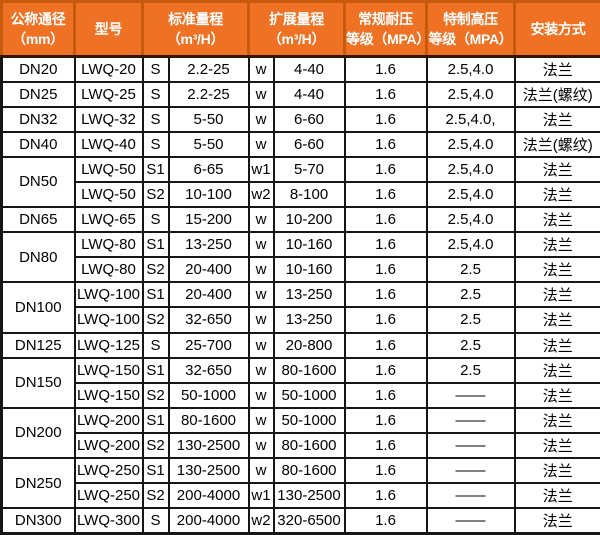 The height and width of the screenshot is (535, 600). What do you see at coordinates (309, 194) in the screenshot?
I see `table-cell: 8-100` at bounding box center [309, 194].